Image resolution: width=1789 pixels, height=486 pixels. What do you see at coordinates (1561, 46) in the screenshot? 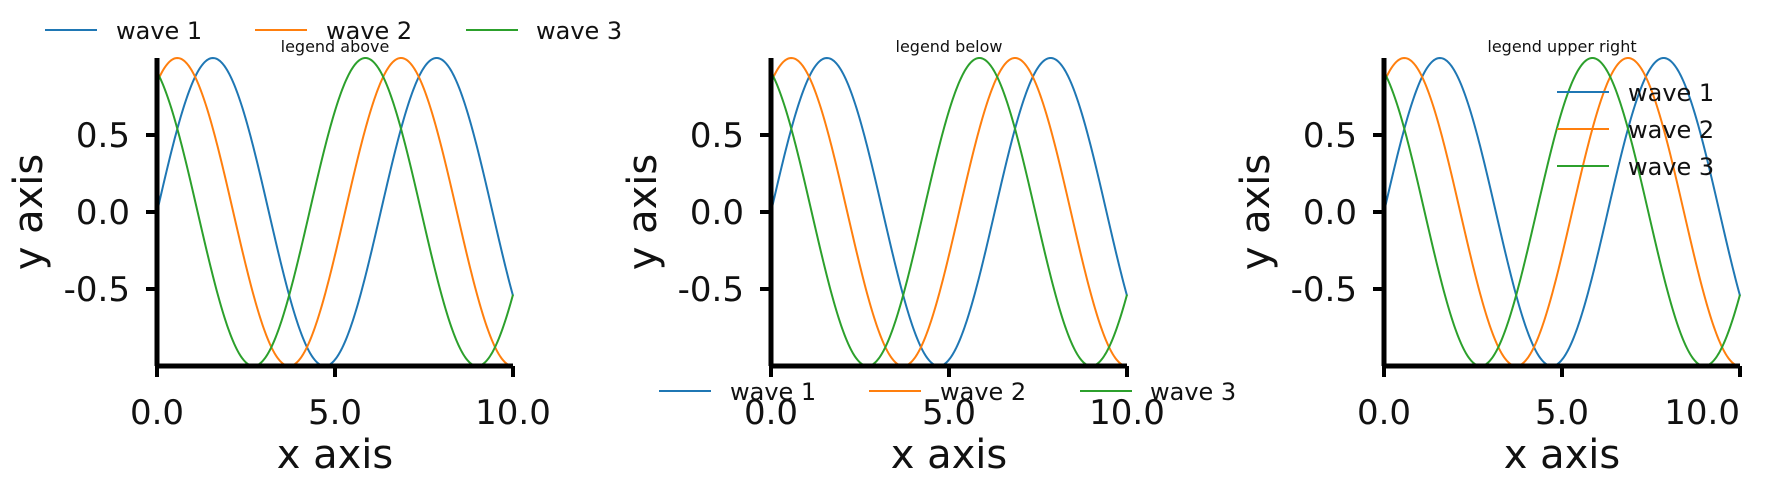
I see `chart-title: legend upper right` at bounding box center [1561, 46].